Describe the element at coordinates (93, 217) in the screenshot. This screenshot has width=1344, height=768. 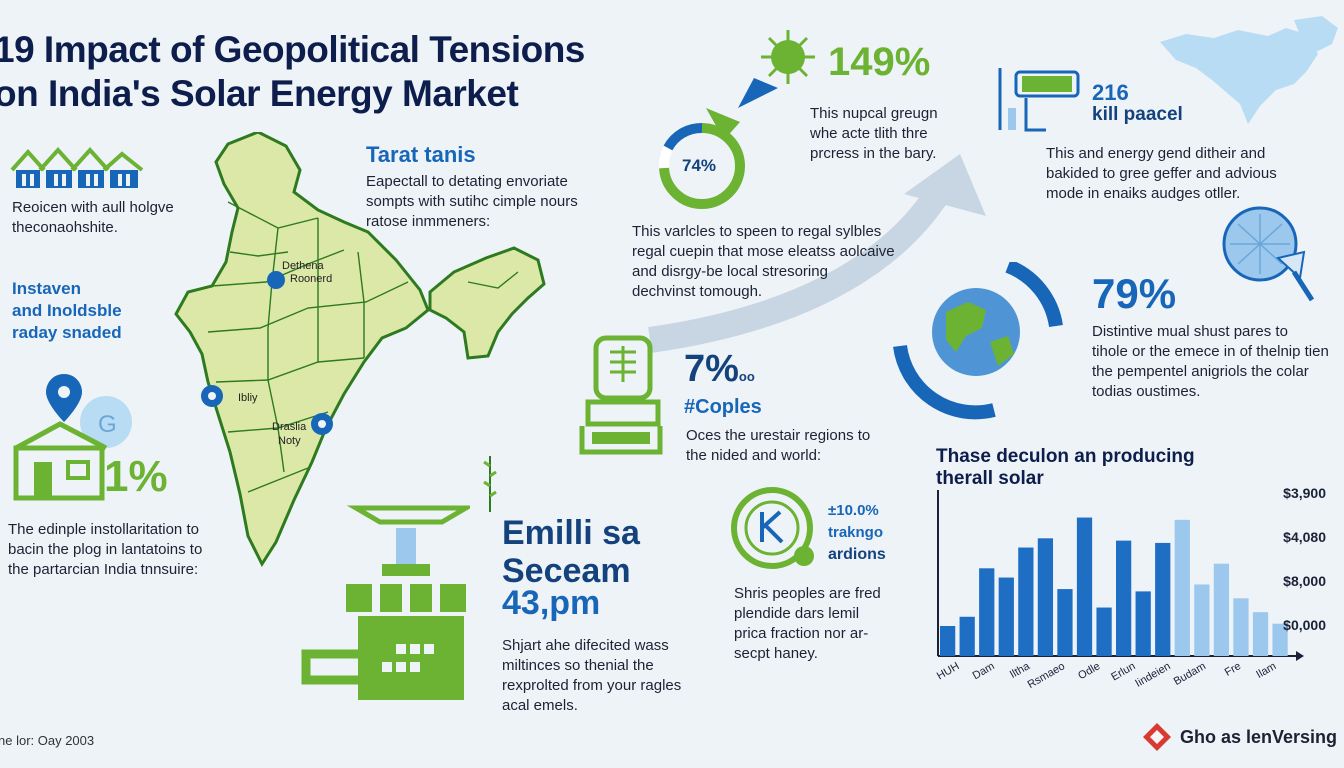
I see `houses-caption: Reoicen with aull holgve theconaohshite.` at that location.